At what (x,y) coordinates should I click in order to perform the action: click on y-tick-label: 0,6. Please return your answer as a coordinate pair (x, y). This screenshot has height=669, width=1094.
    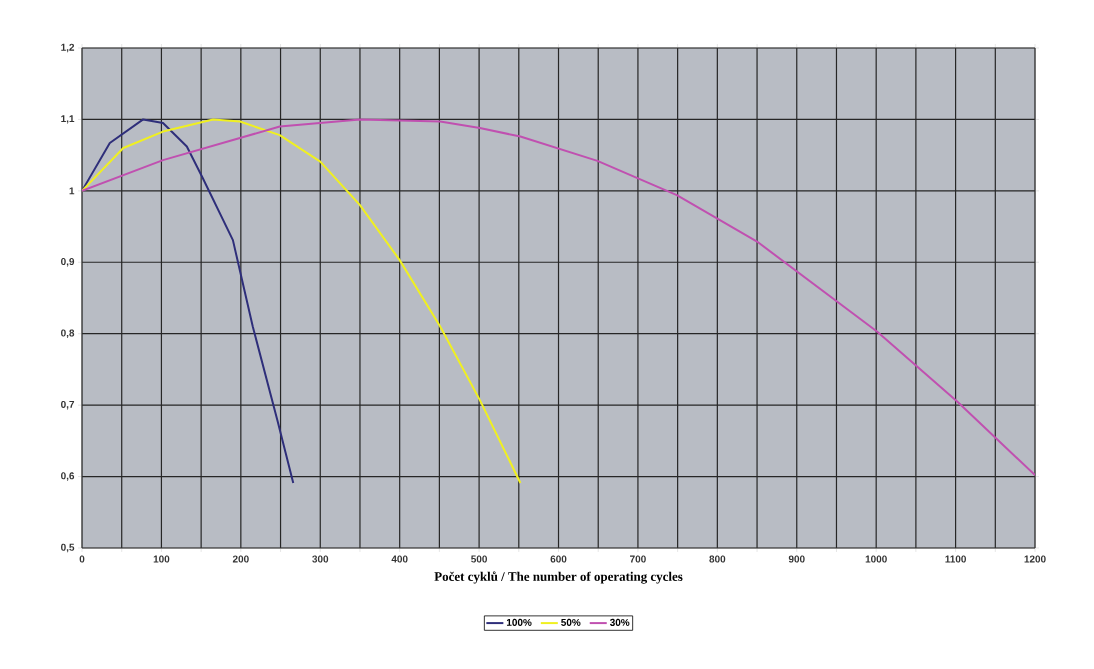
    Looking at the image, I should click on (68, 476).